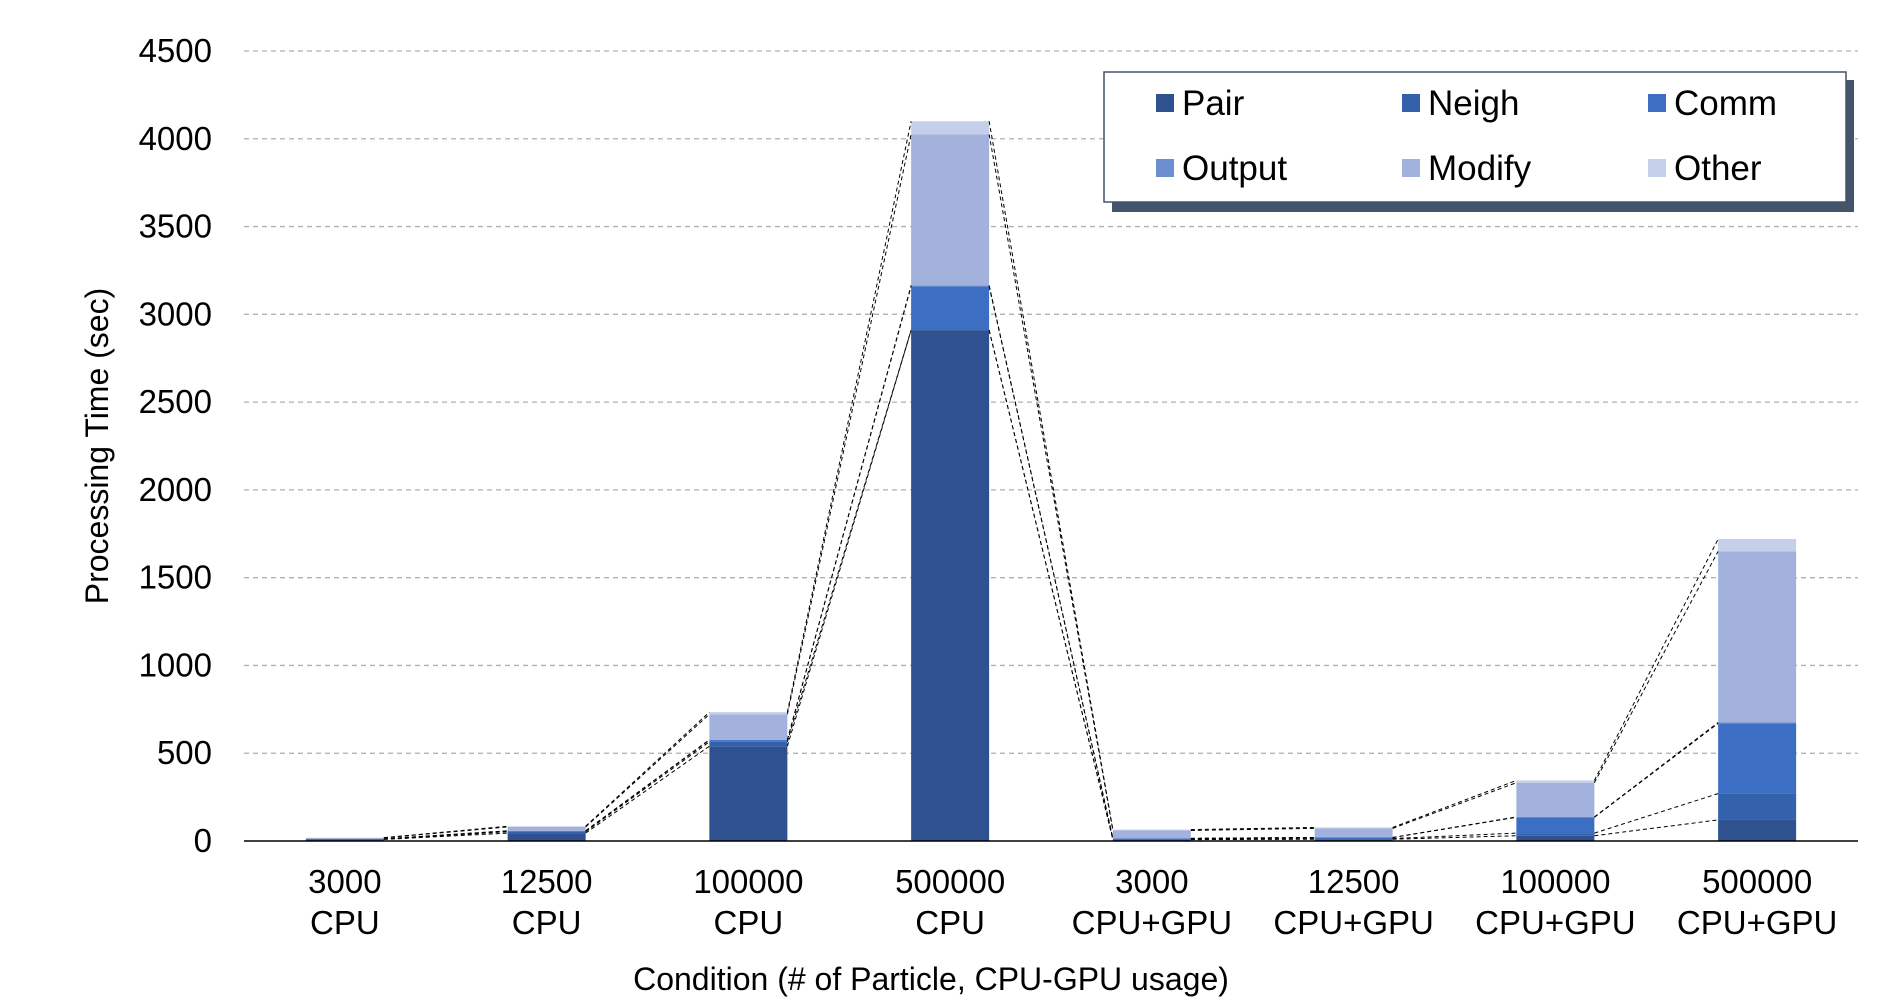 This screenshot has width=1886, height=1006. What do you see at coordinates (1213, 103) in the screenshot?
I see `legend-label-pair: Pair` at bounding box center [1213, 103].